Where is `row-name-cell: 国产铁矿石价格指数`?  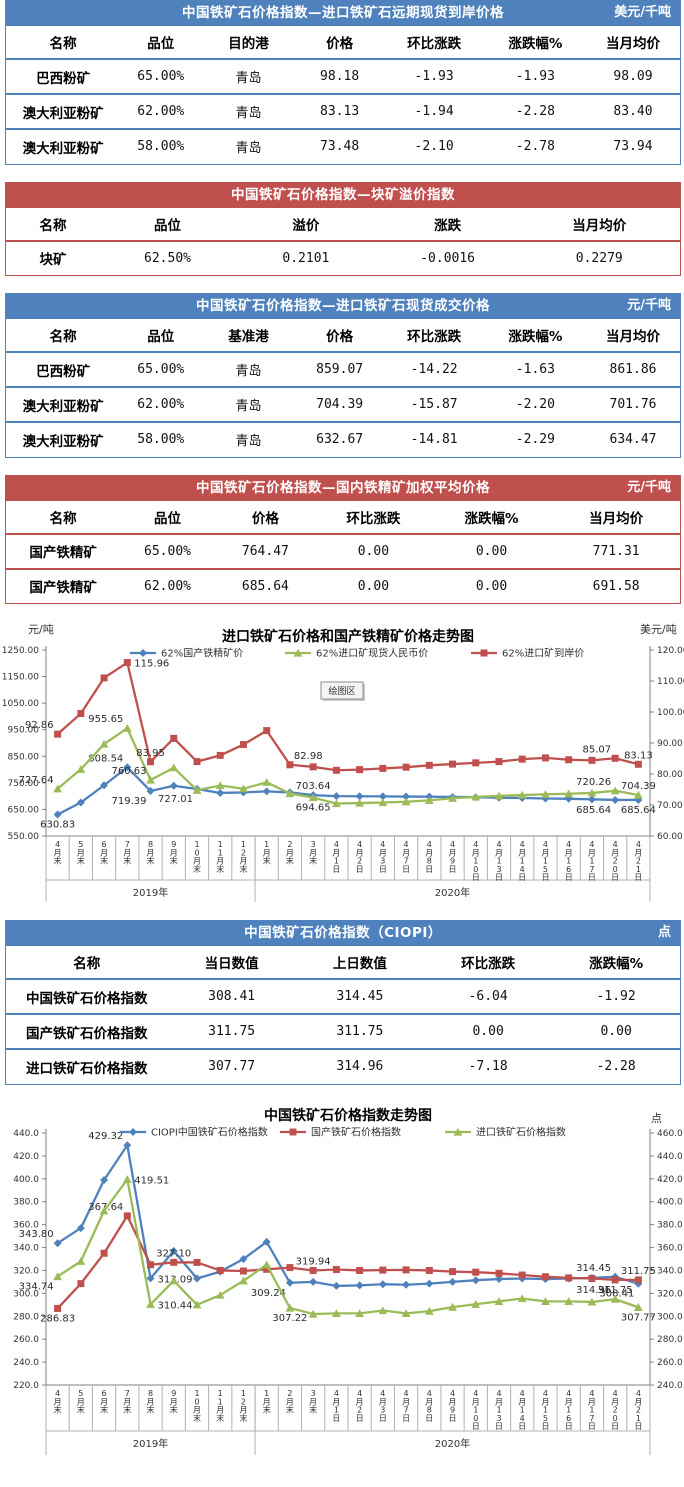 row-name-cell: 国产铁矿石价格指数 is located at coordinates (87, 1033).